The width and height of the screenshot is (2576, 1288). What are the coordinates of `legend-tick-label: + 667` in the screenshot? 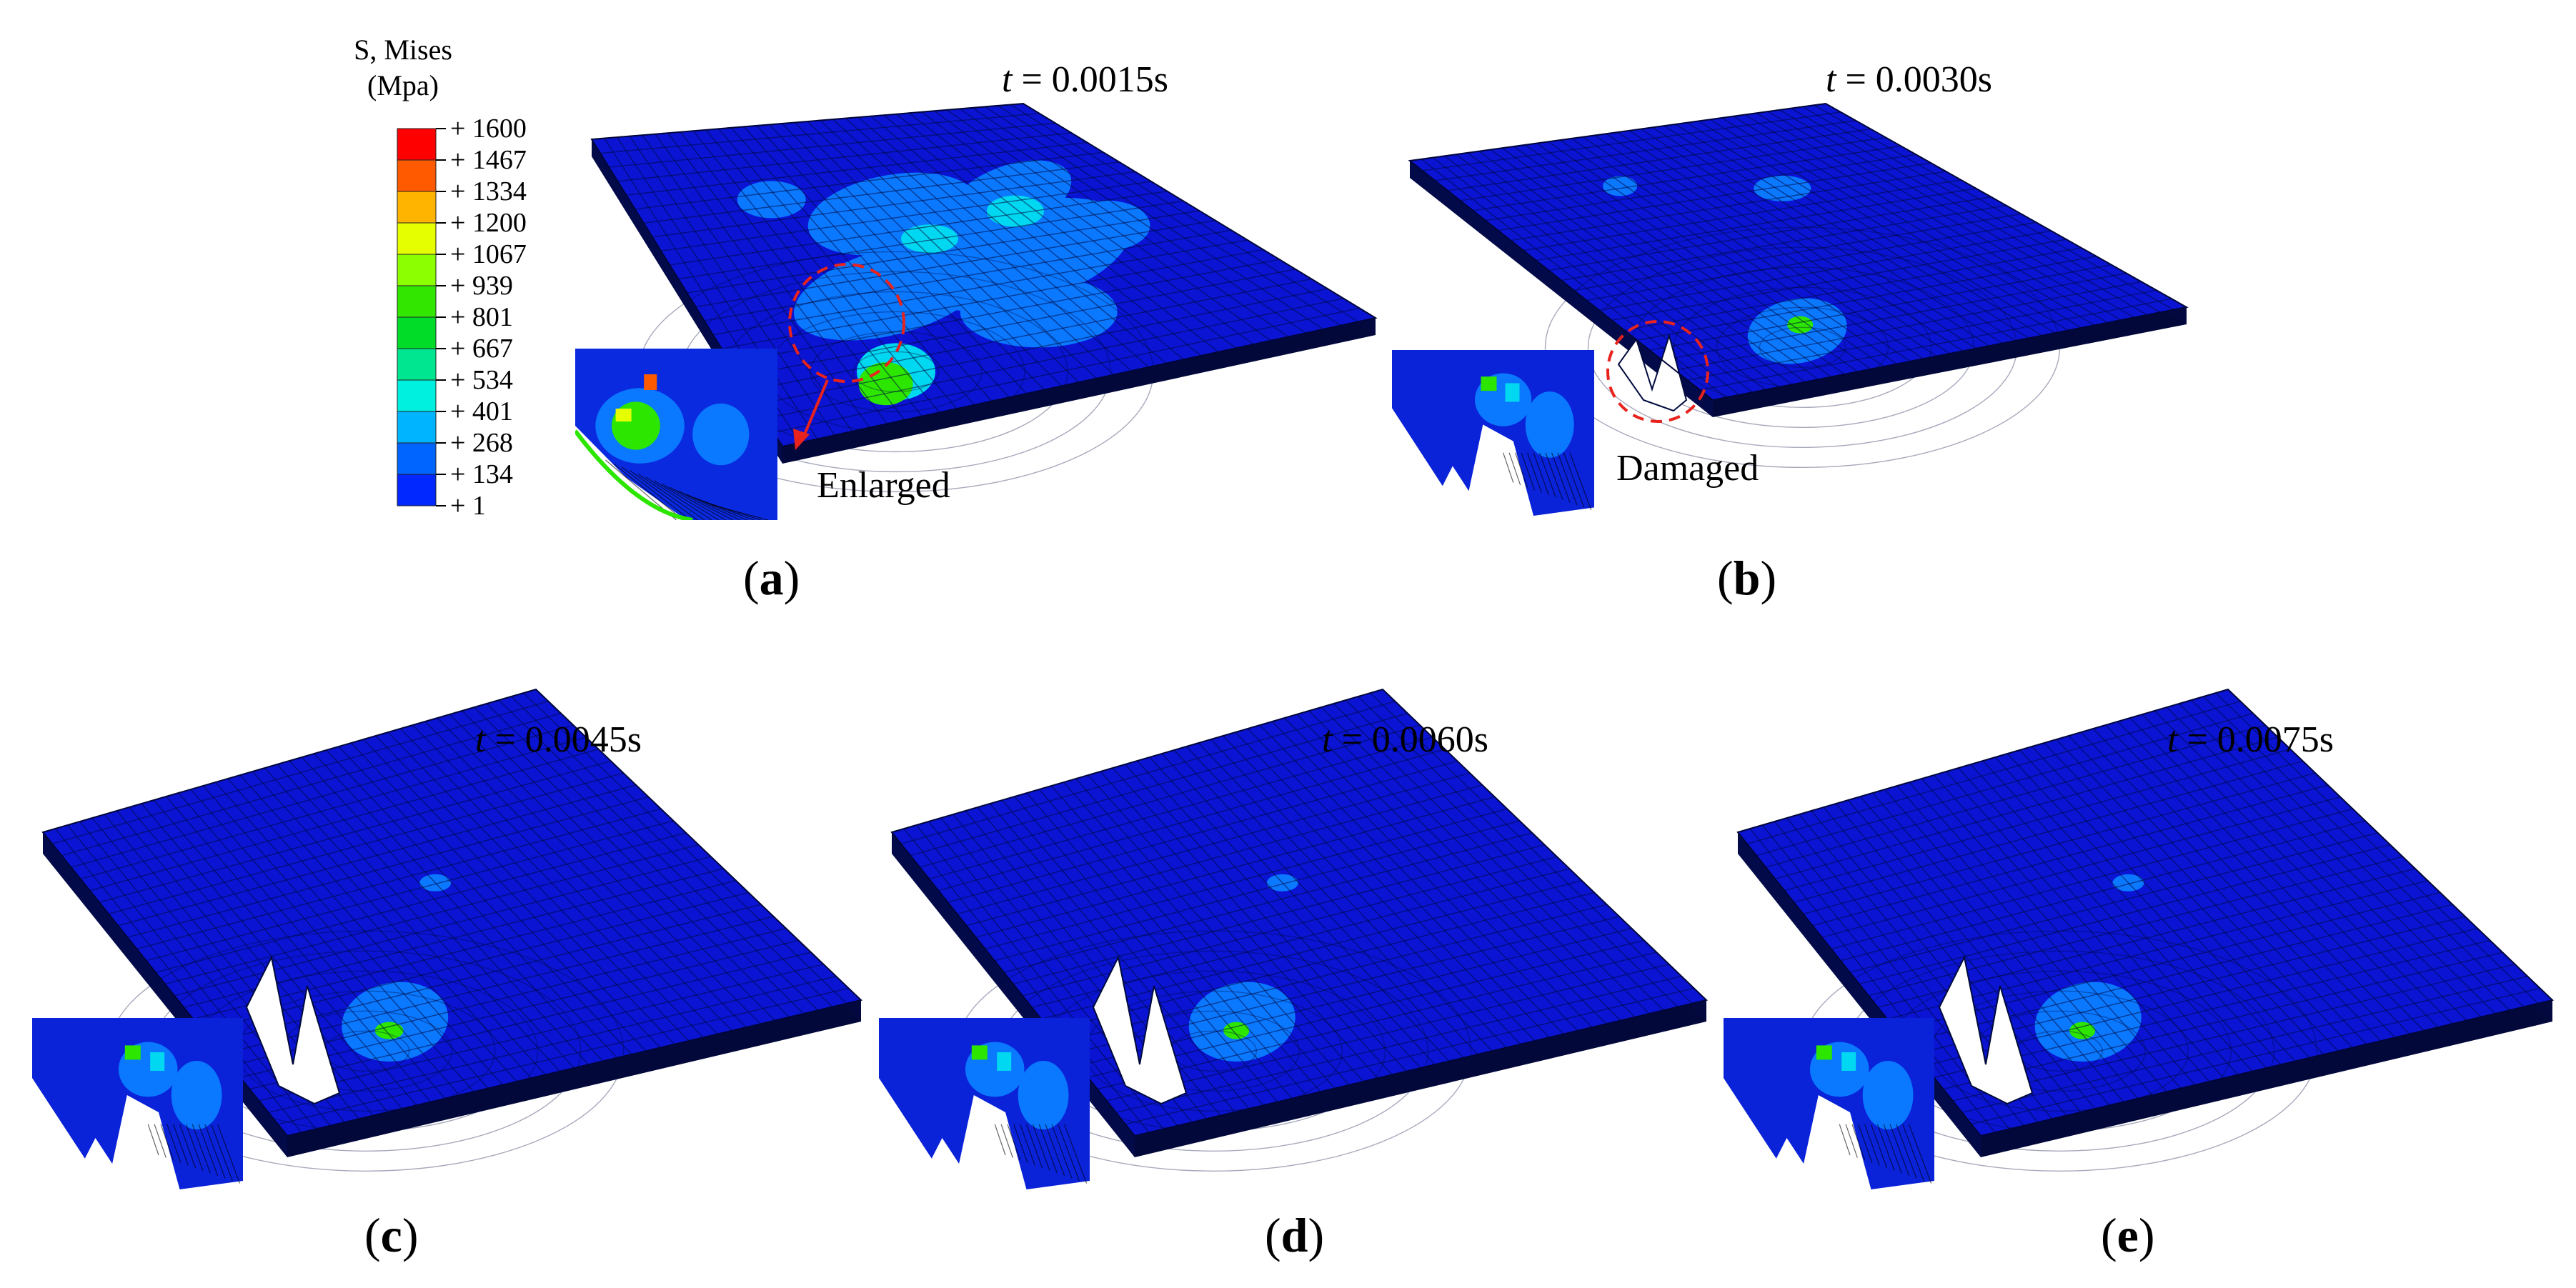 It's located at (481, 349).